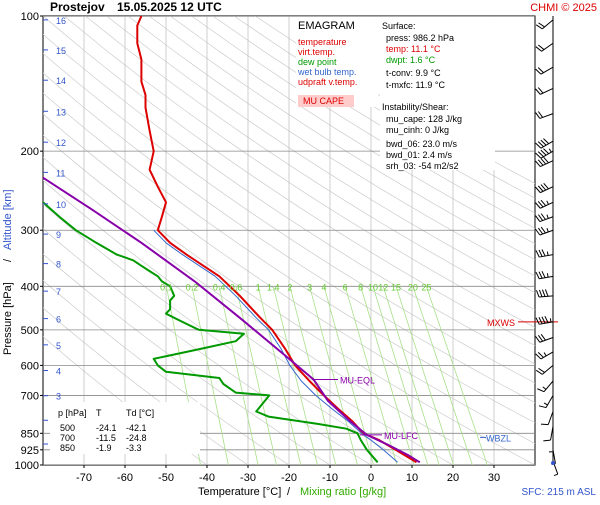  Describe the element at coordinates (309, 287) in the screenshot. I see `mixing-ratio-label: 3` at that location.